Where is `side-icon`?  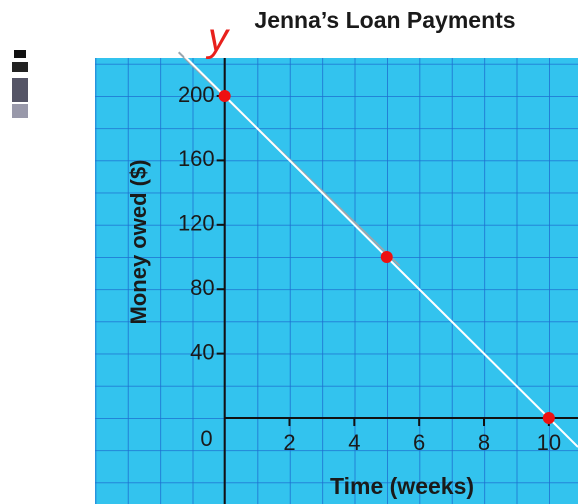 side-icon is located at coordinates (20, 84).